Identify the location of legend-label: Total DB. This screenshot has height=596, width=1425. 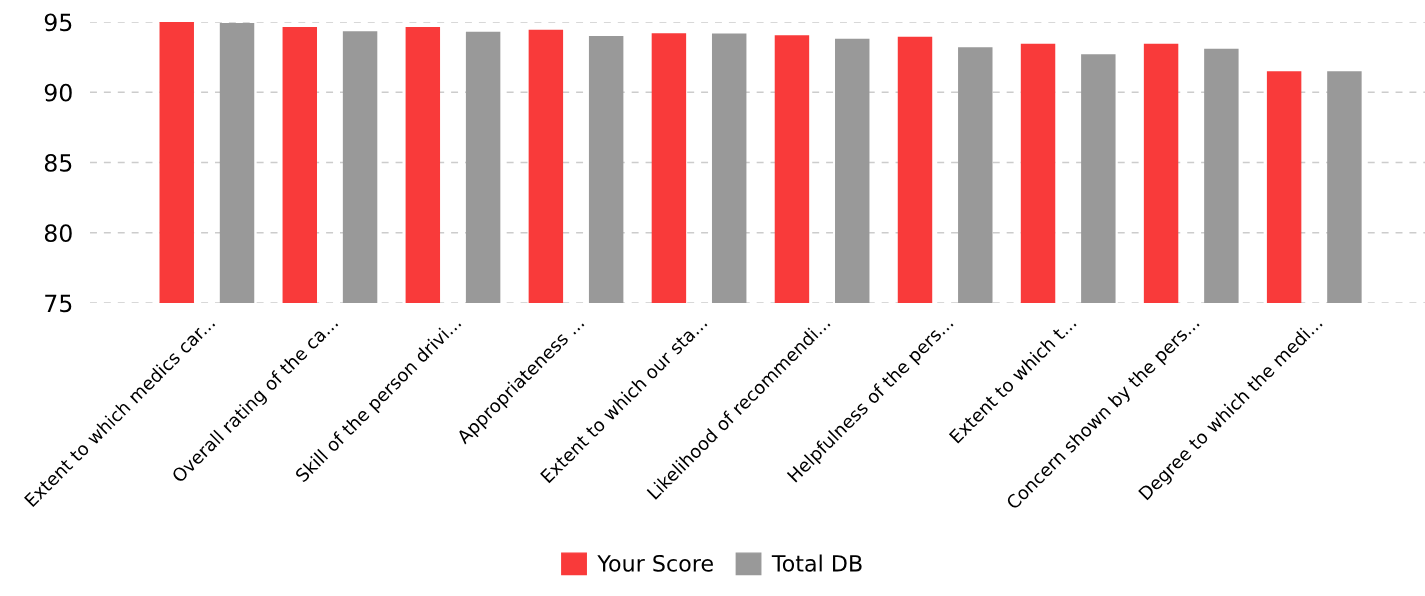
(816, 563).